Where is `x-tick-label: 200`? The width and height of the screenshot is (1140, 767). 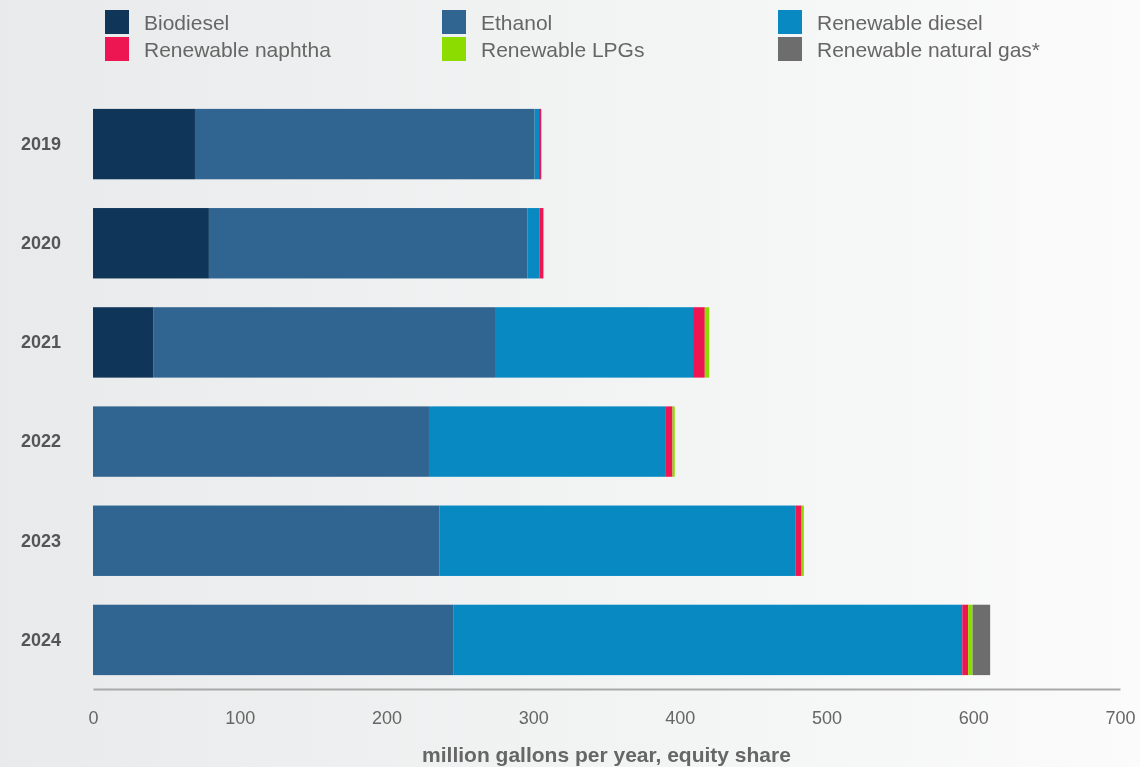 x-tick-label: 200 is located at coordinates (386, 717).